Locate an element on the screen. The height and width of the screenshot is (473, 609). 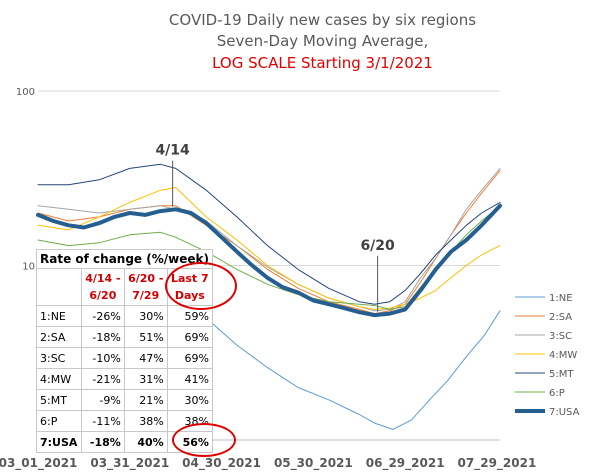
table-header-period2: 6/20 - 7/29 is located at coordinates (145, 287).